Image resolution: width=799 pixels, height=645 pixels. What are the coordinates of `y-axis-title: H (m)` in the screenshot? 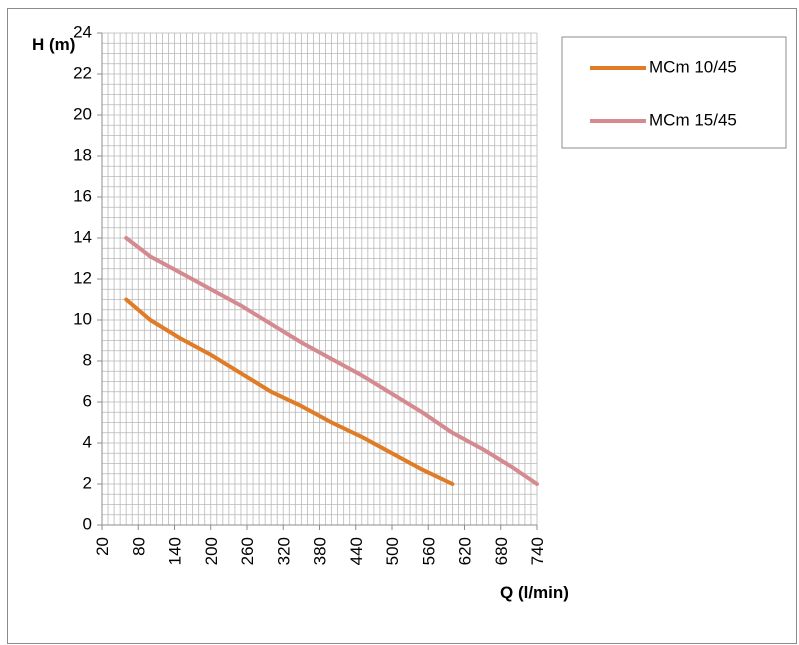 It's located at (53, 44).